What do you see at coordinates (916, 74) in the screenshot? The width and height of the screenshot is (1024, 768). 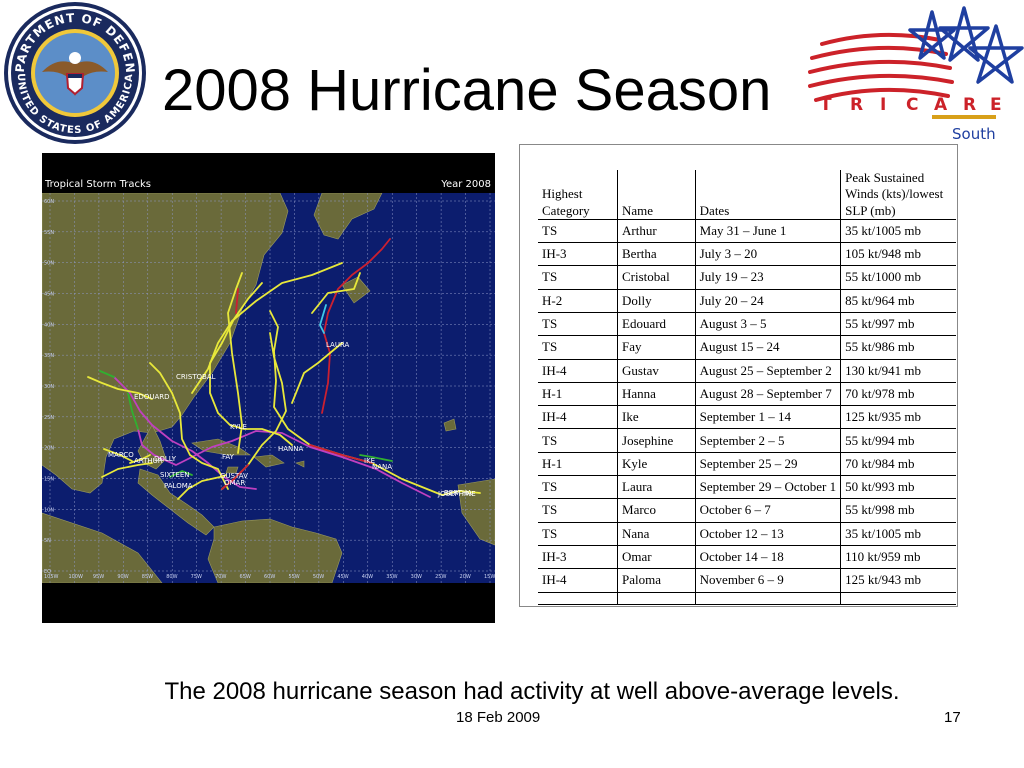 I see `tricare-stars-icon: T R I C A R E South` at bounding box center [916, 74].